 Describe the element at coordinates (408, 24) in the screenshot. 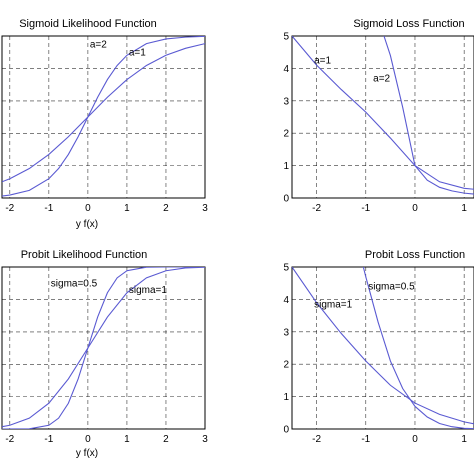

I see `chart-title: Sigmoid Loss Function` at that location.